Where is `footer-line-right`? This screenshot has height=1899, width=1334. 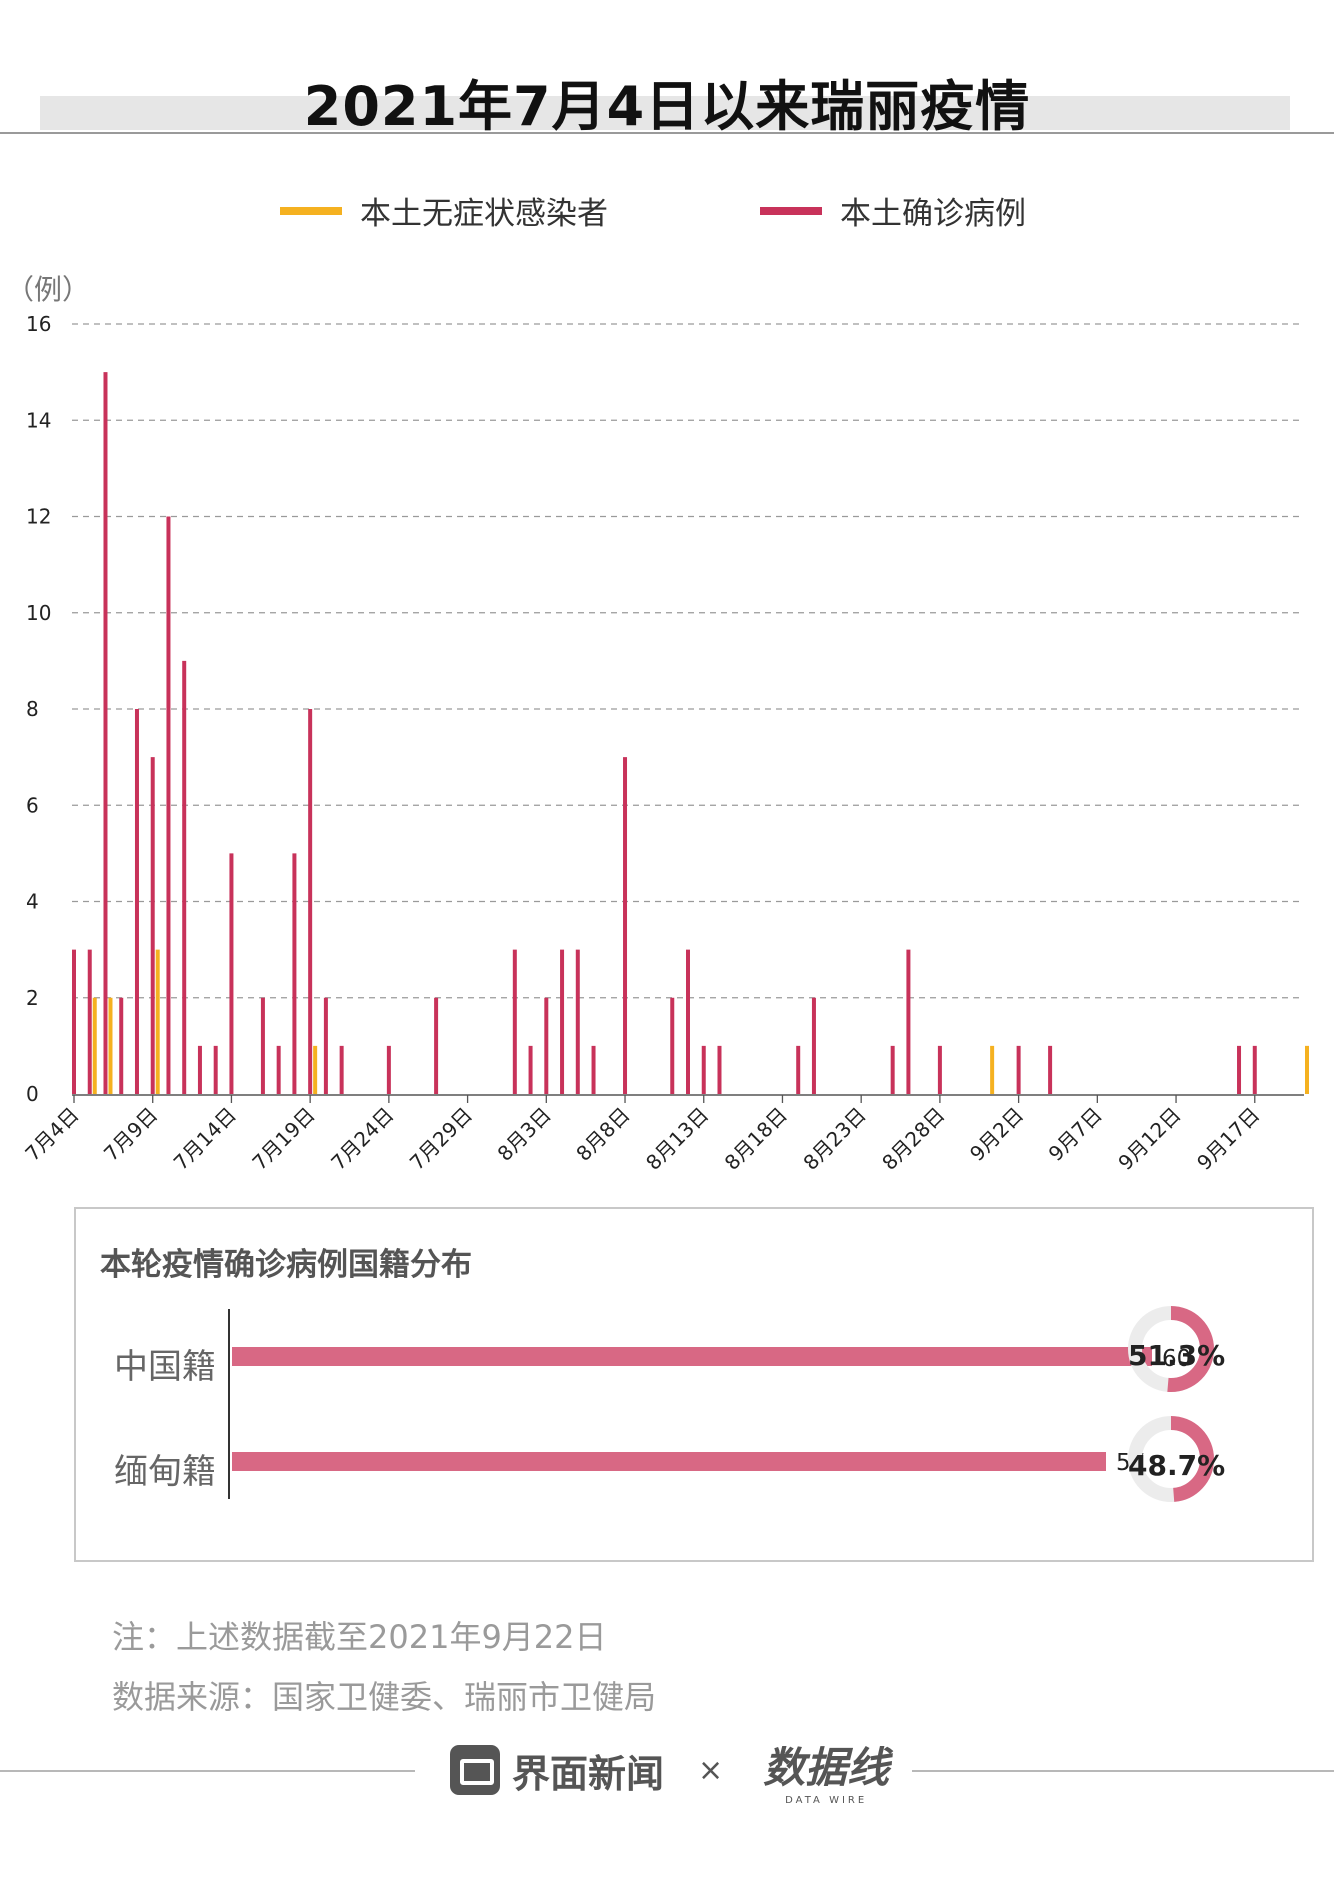
footer-line-right is located at coordinates (1123, 1771).